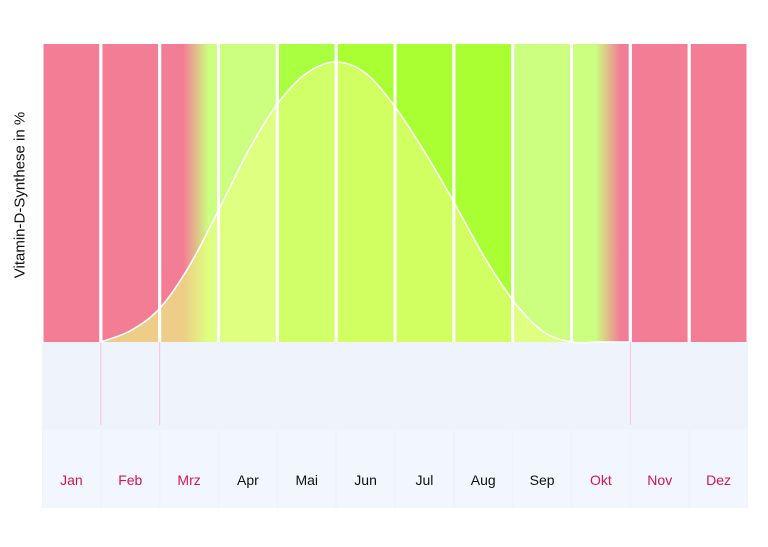 The image size is (768, 547). I want to click on month-column-dez, so click(718, 193).